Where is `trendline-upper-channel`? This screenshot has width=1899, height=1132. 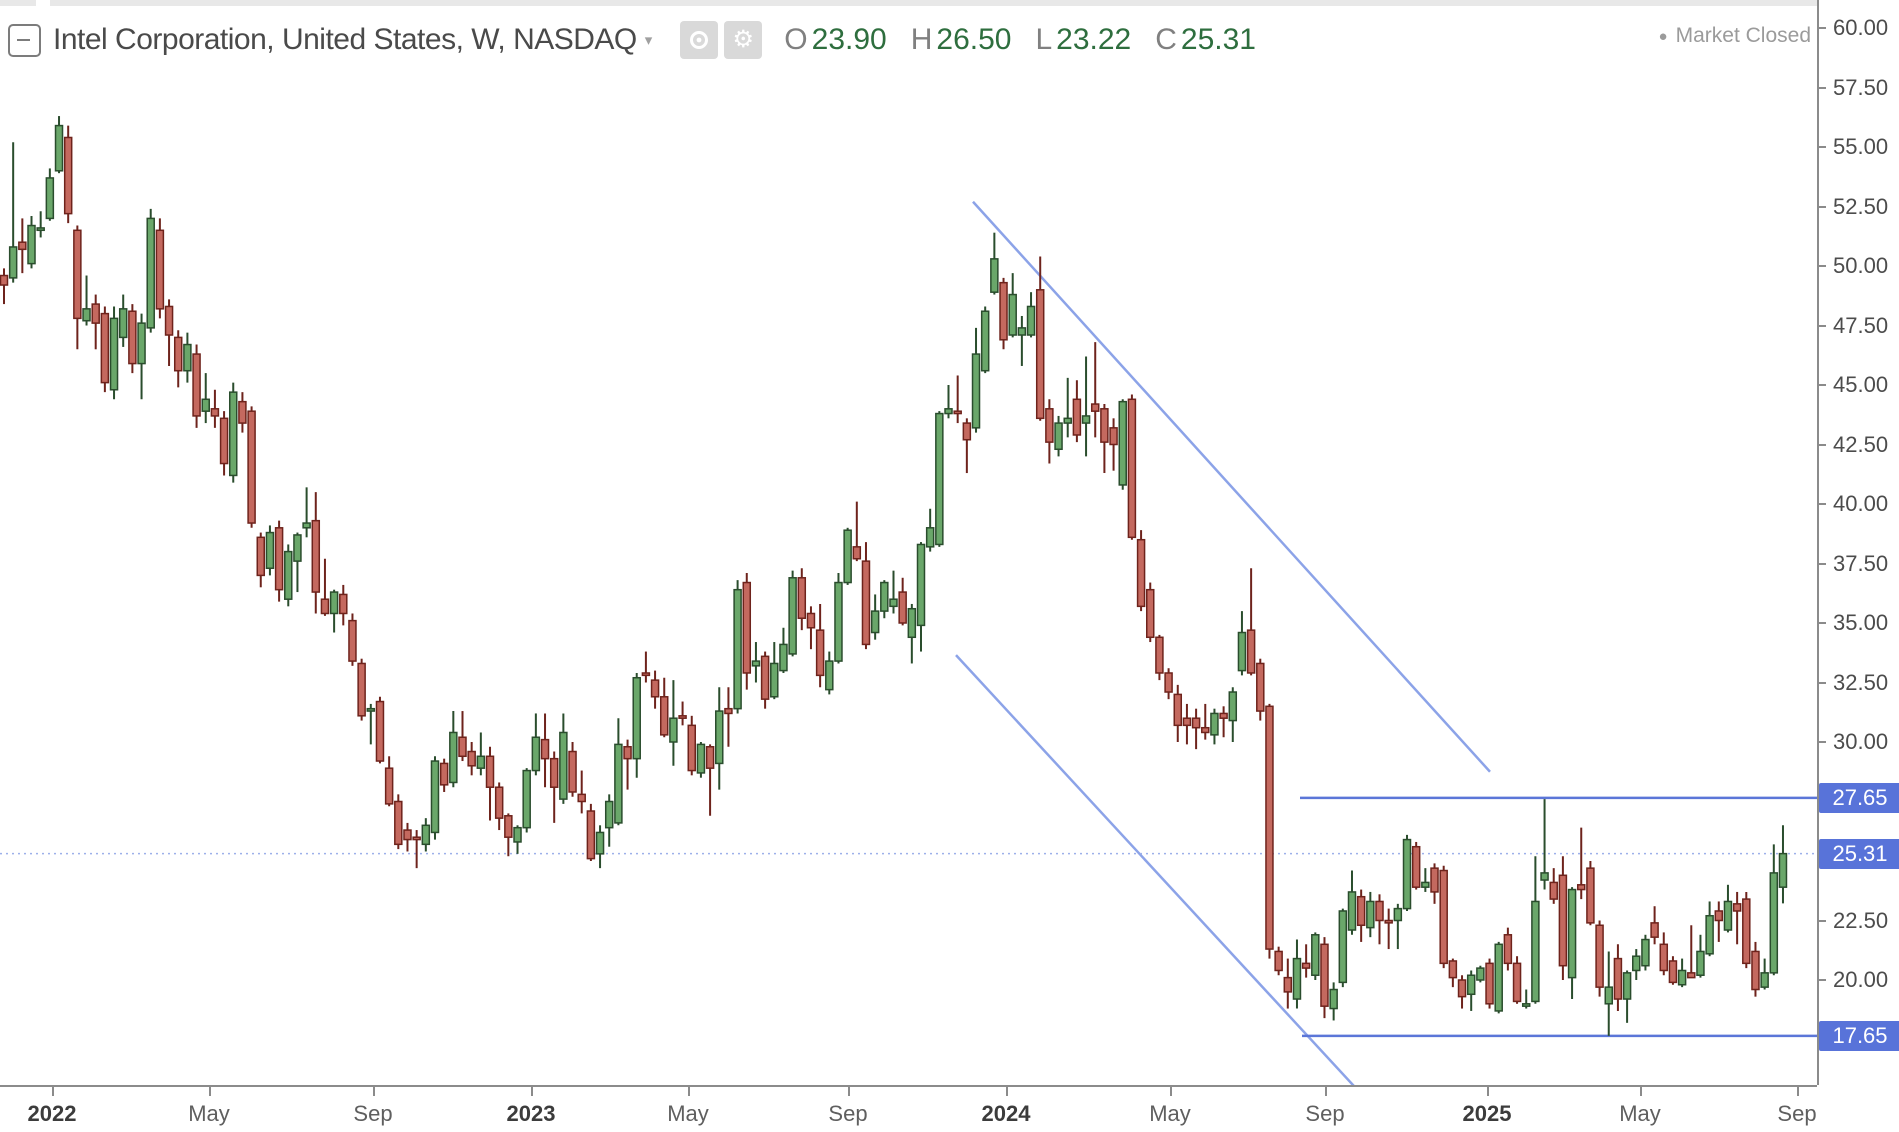 trendline-upper-channel is located at coordinates (1231, 486).